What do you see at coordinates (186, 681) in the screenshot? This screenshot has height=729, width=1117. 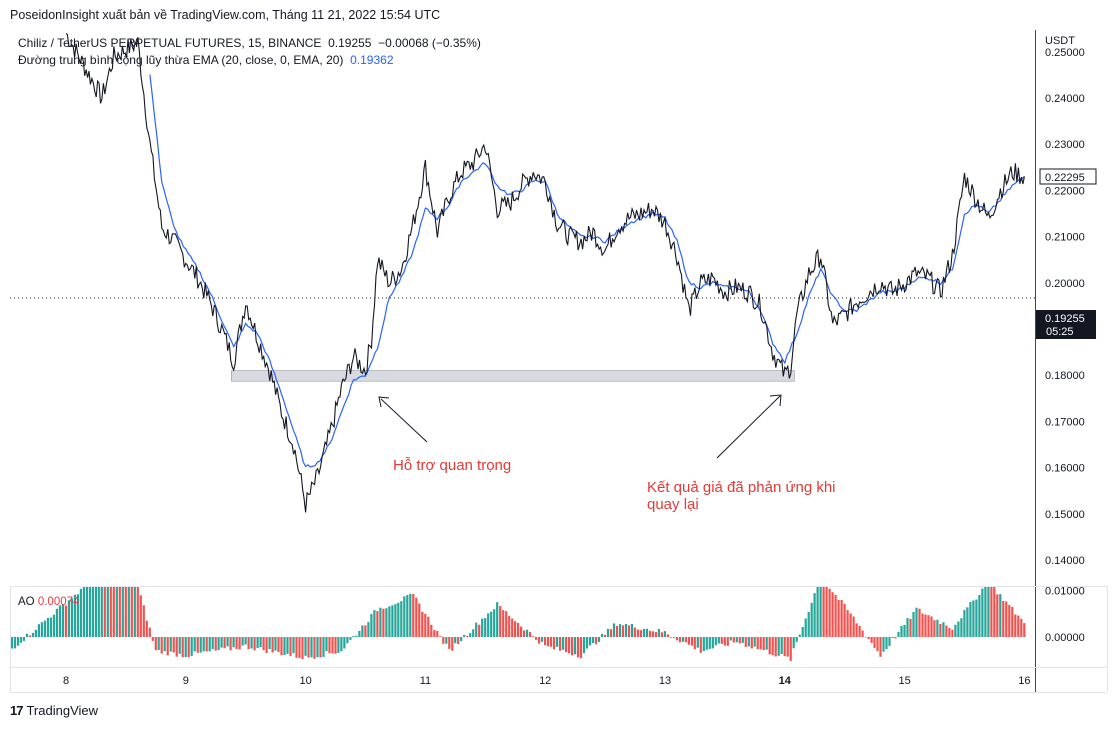 I see `time-tick-1: 9` at bounding box center [186, 681].